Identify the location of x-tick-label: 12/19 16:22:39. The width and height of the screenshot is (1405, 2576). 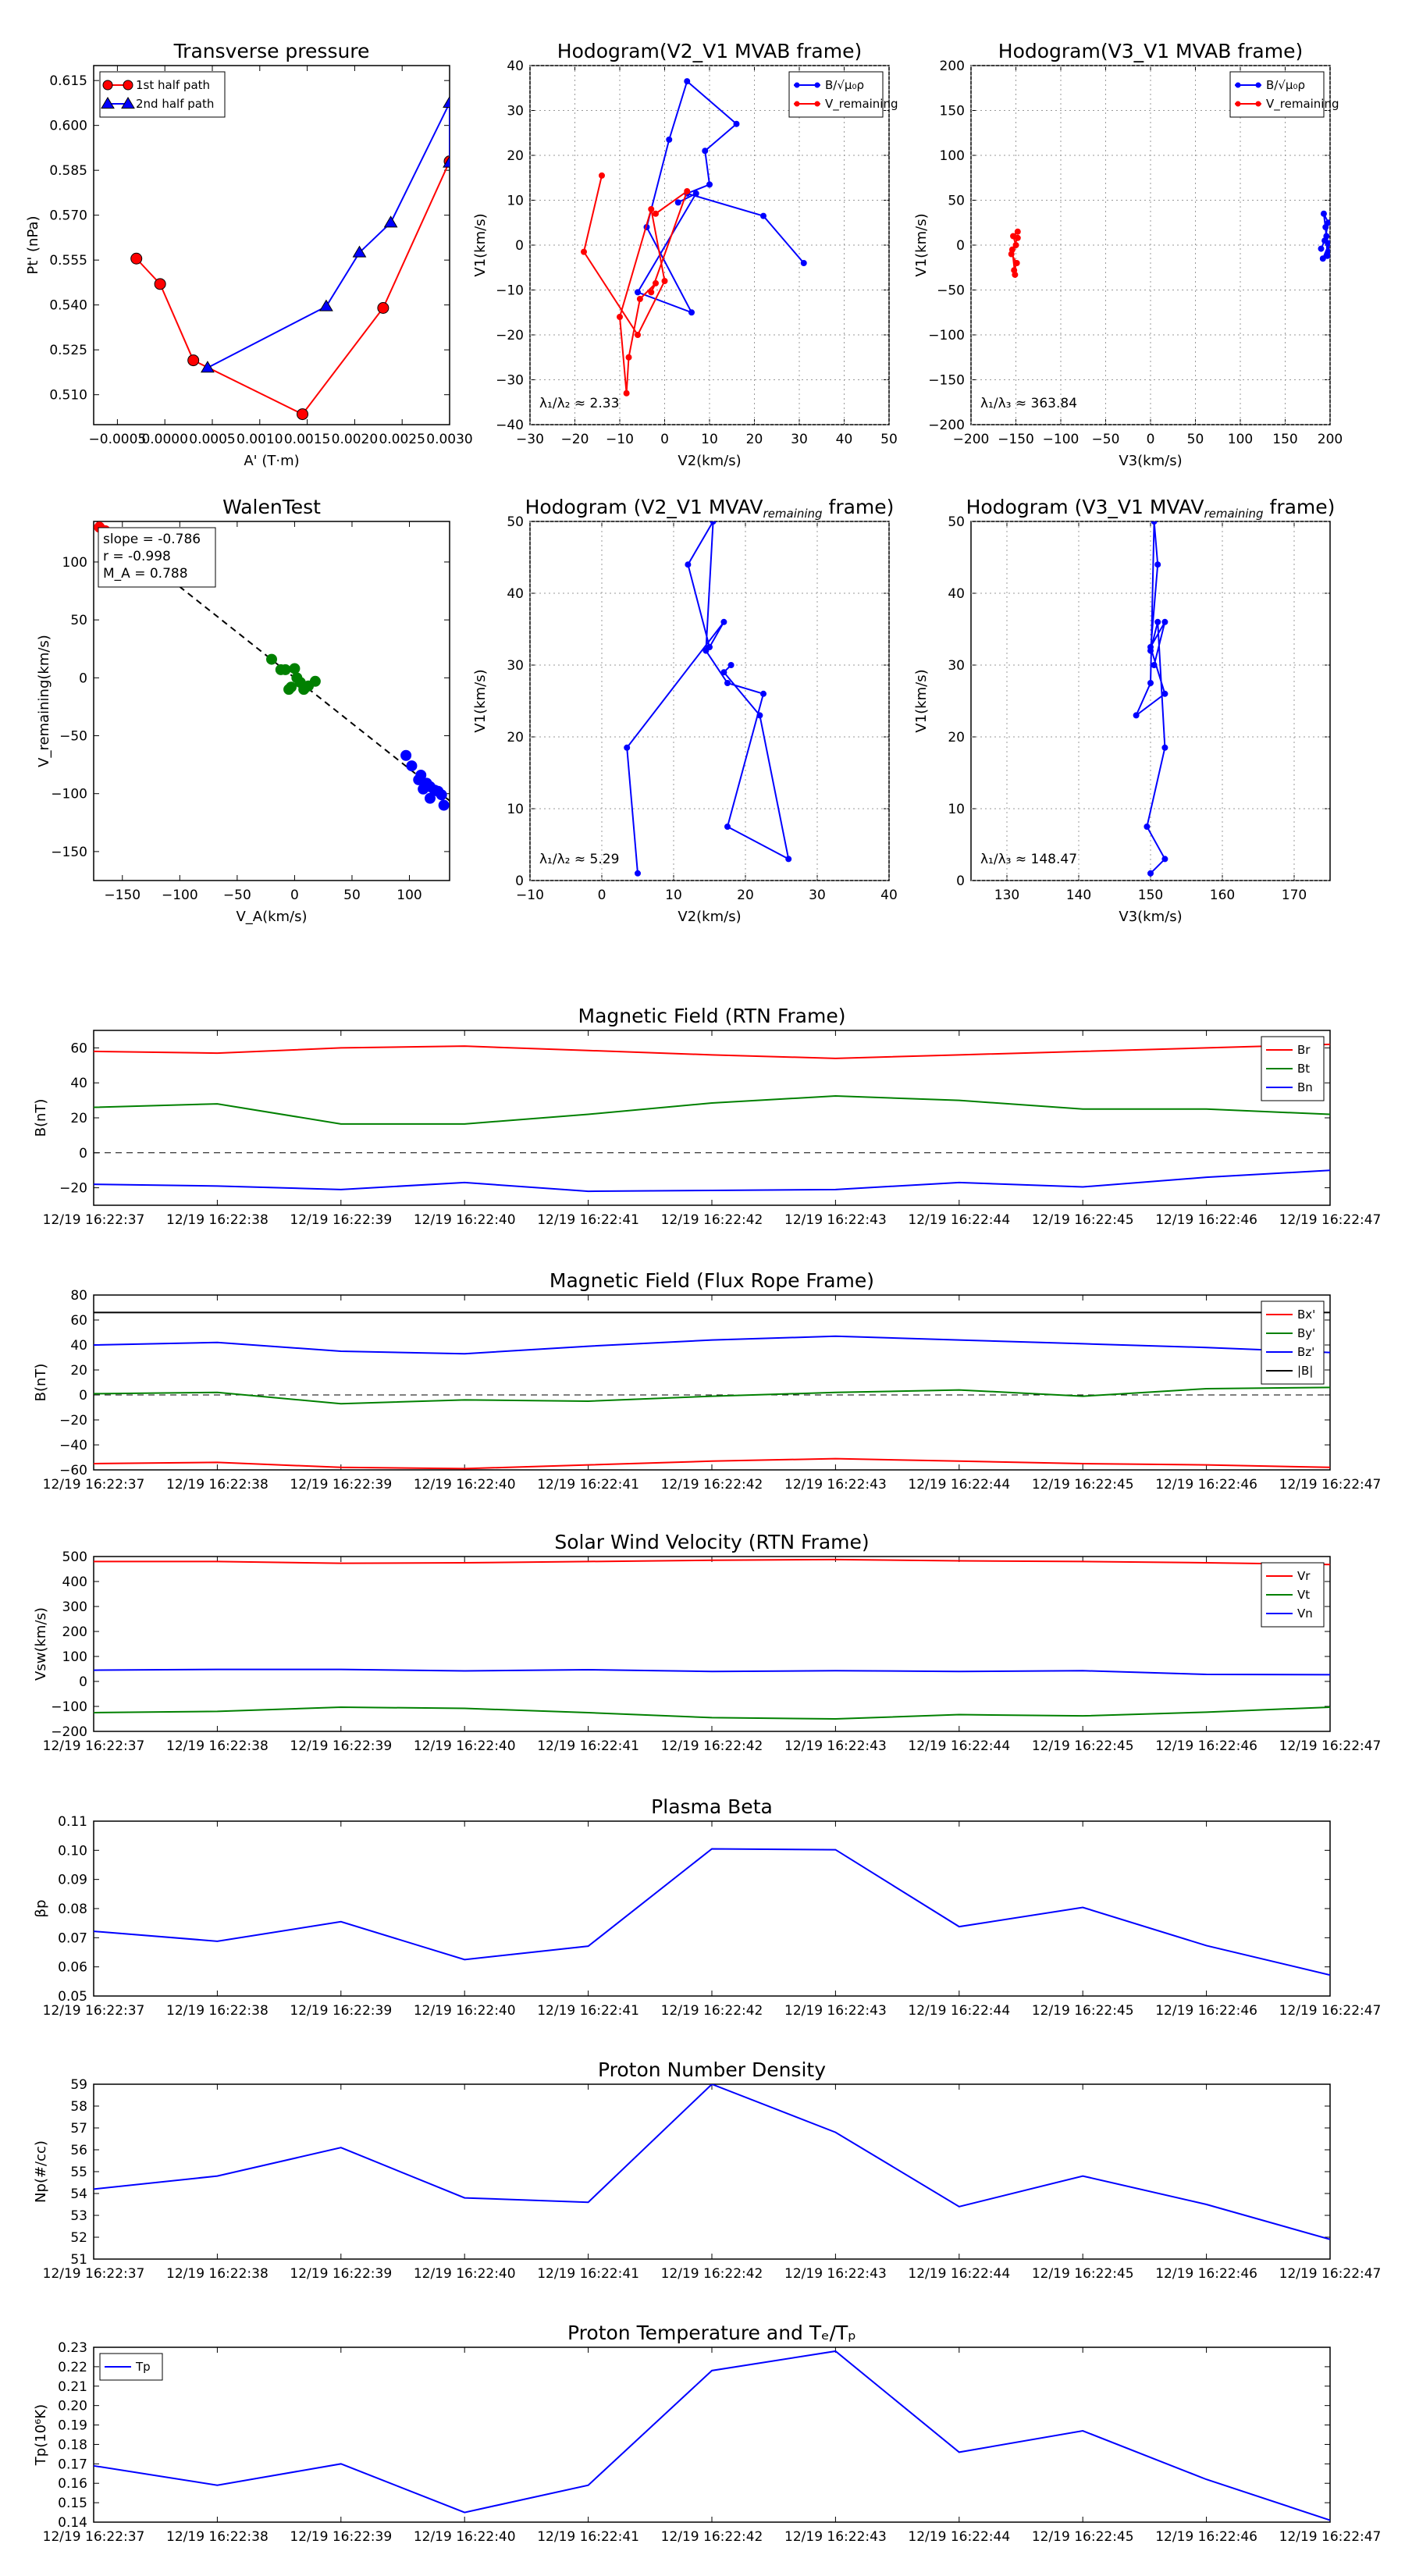
(341, 1220).